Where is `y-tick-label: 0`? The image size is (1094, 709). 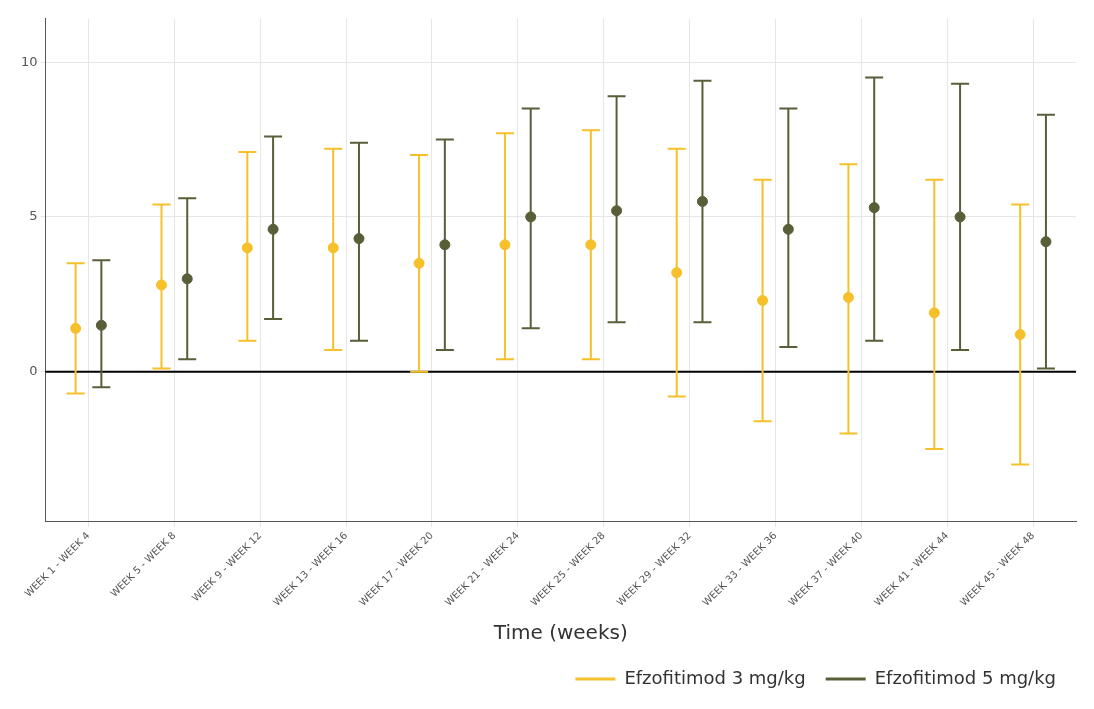
y-tick-label: 0 is located at coordinates (33, 371).